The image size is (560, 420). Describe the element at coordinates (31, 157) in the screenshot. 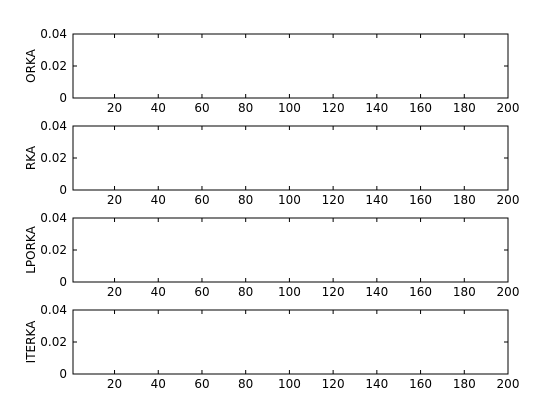

I see `y-axis-label: RKA` at that location.